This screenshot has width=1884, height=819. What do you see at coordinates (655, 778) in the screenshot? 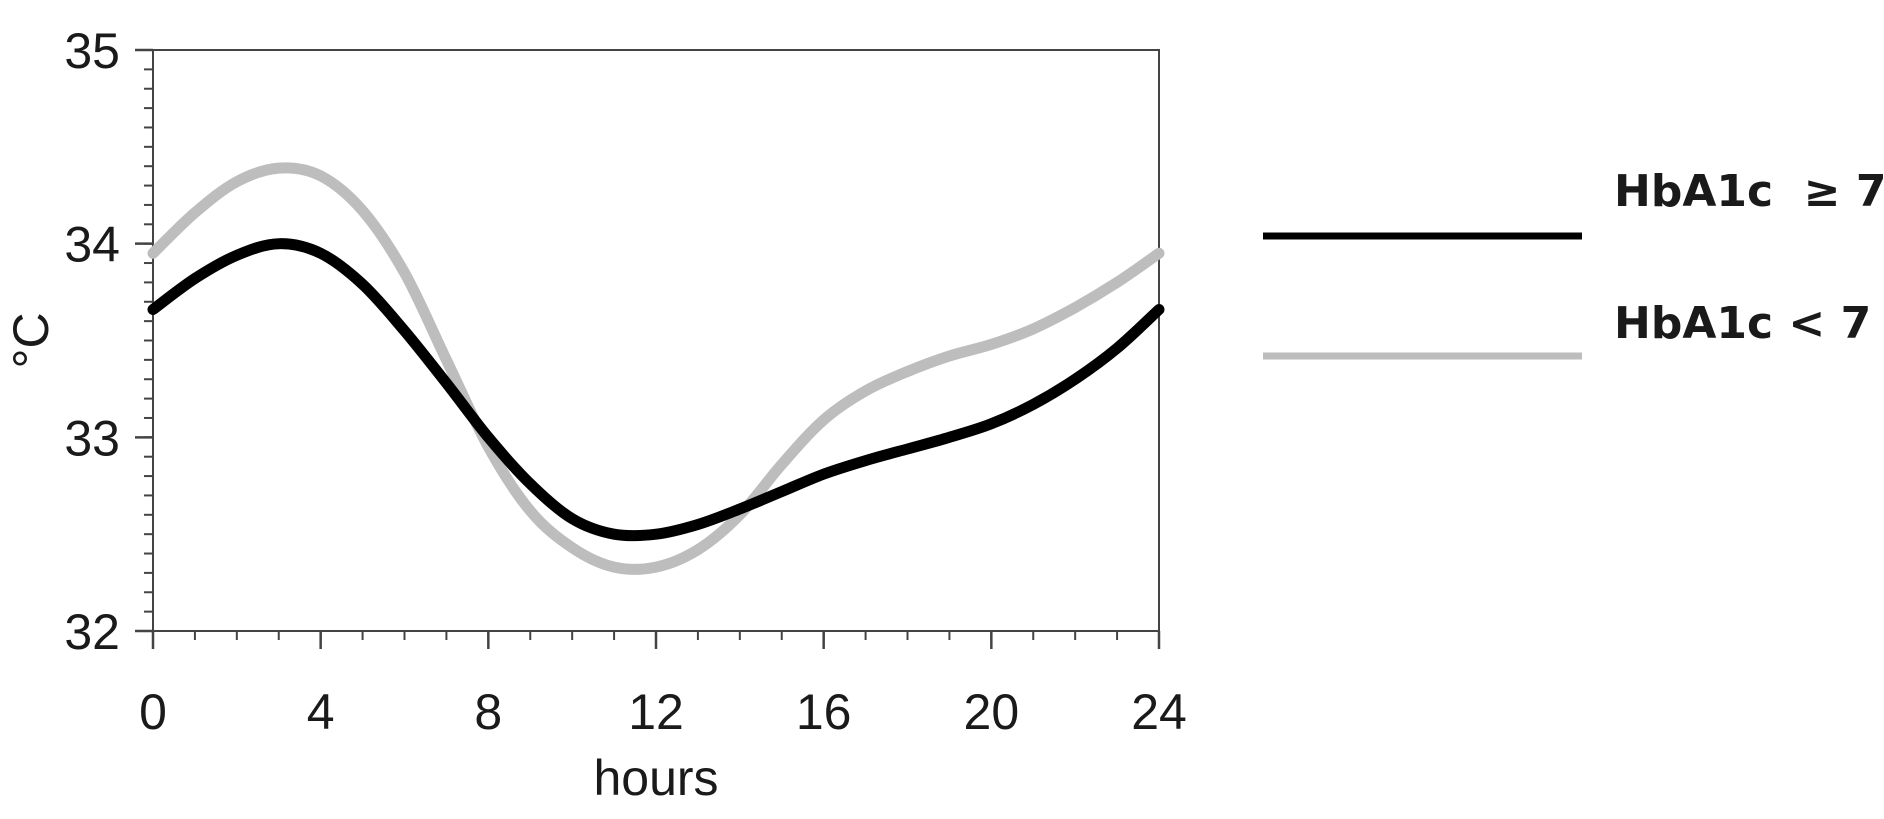
I see `x-axis-label: hours` at bounding box center [655, 778].